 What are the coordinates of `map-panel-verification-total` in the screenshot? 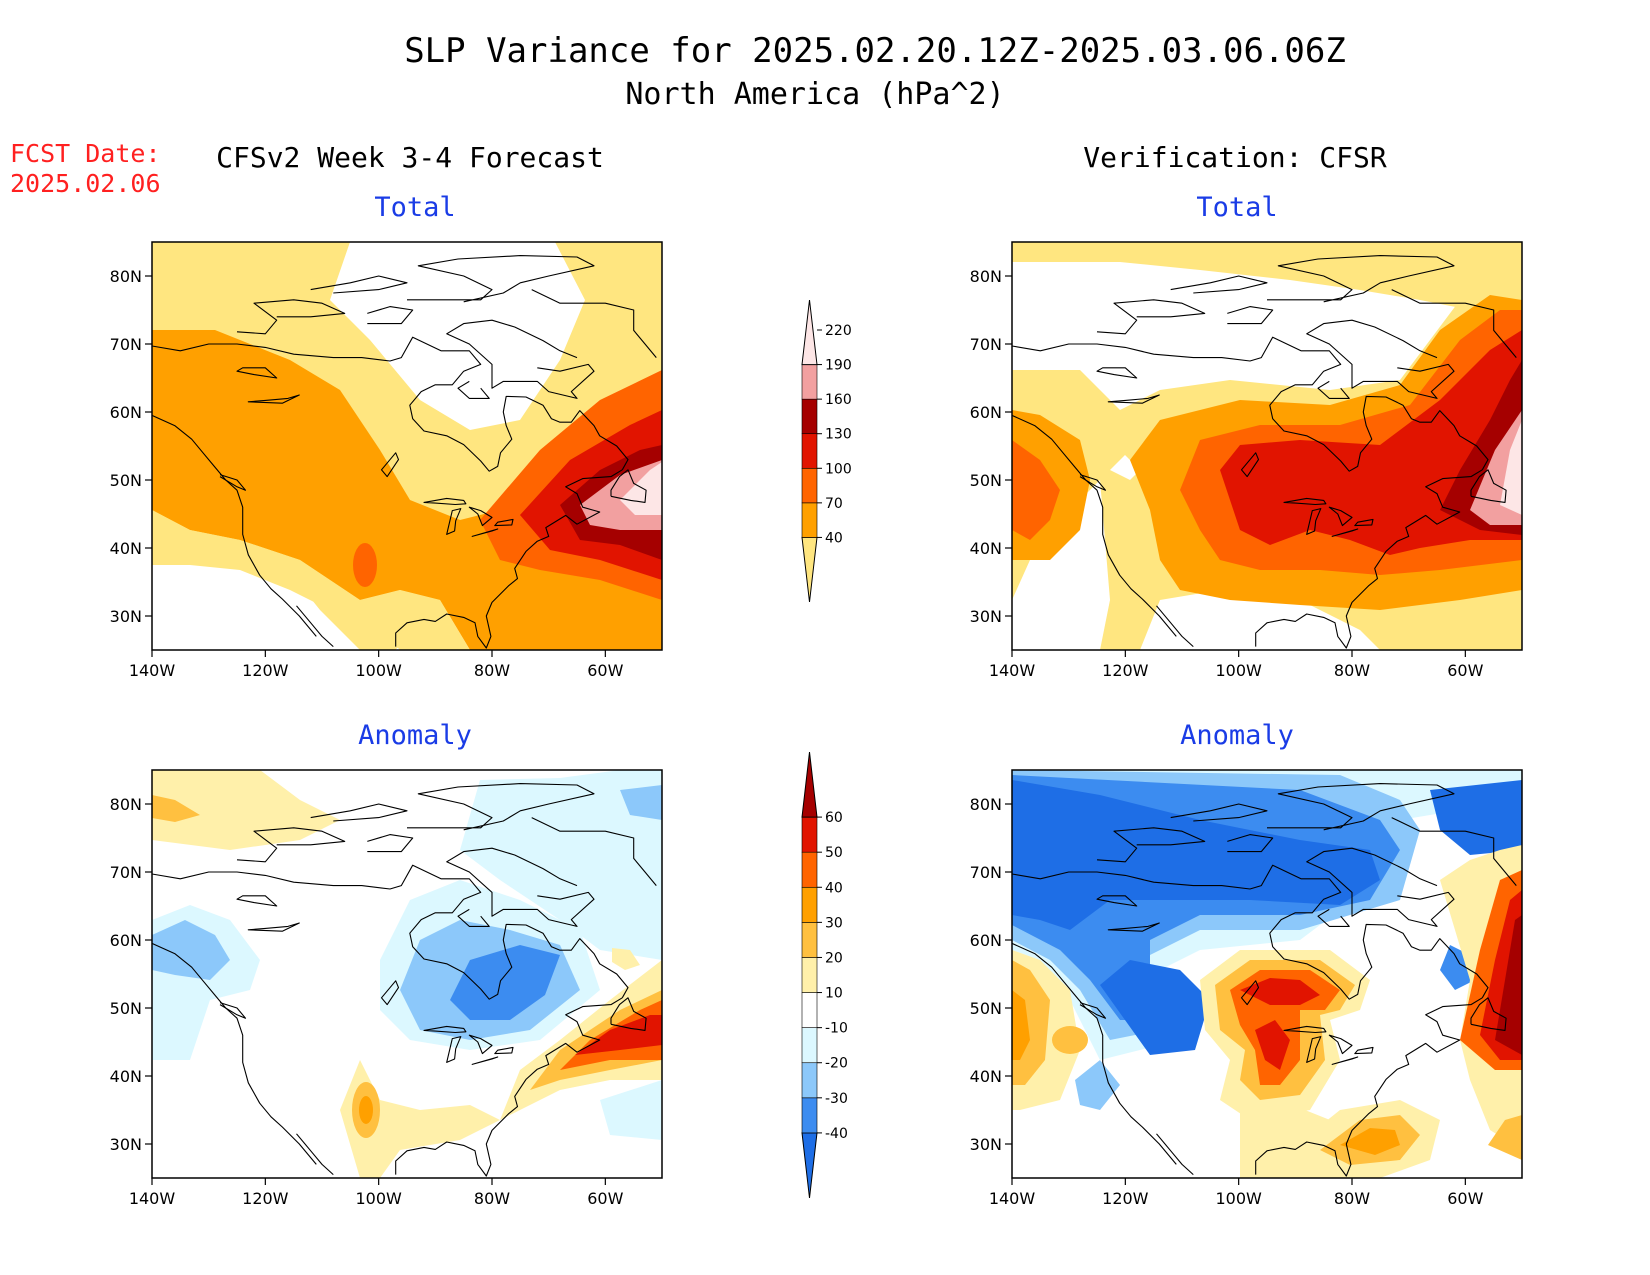 It's located at (1267, 446).